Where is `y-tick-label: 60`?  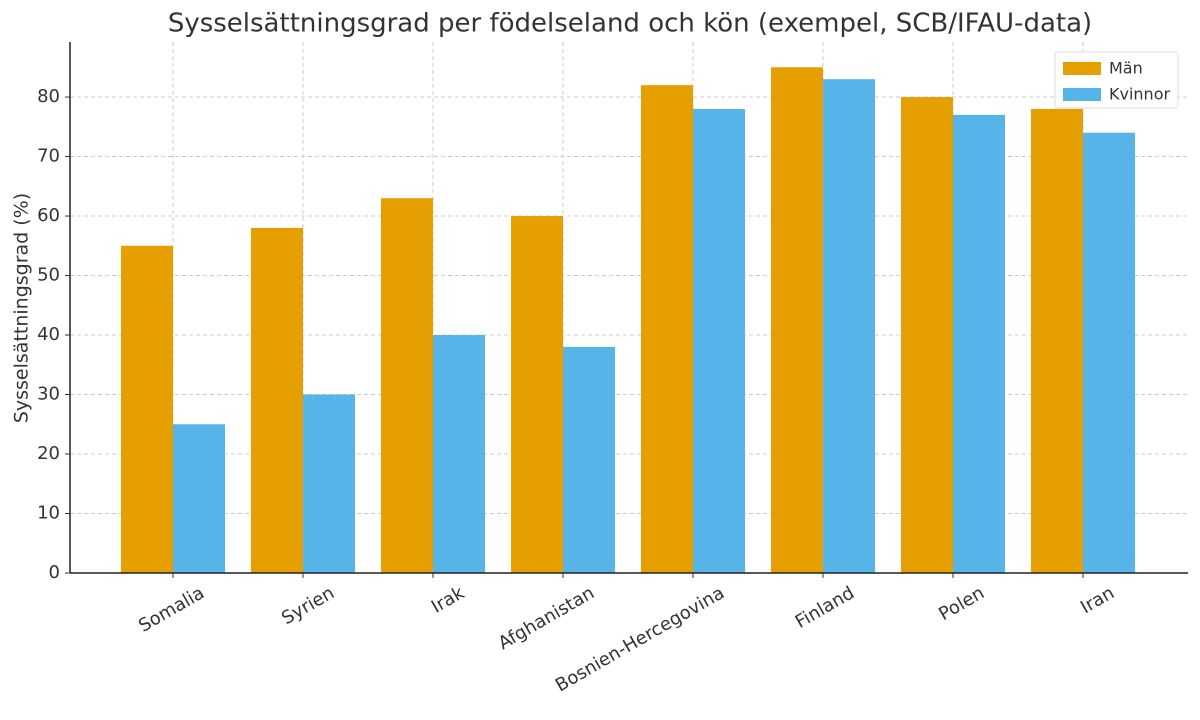
y-tick-label: 60 is located at coordinates (48, 215).